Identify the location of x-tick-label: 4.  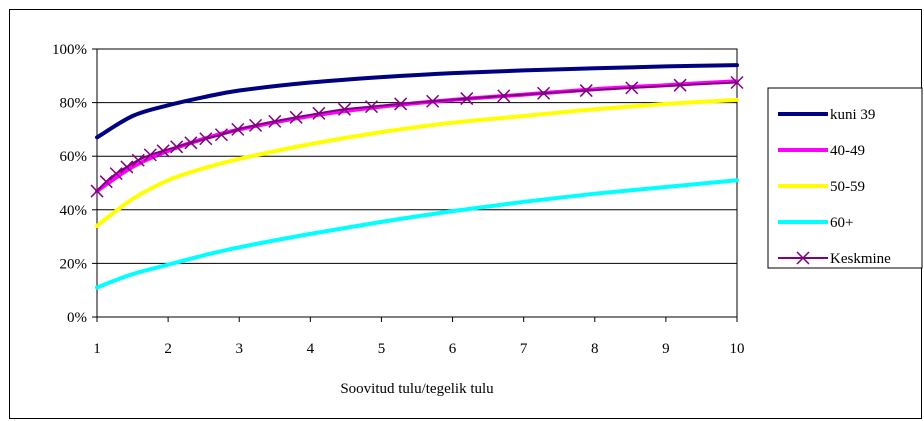
(311, 349).